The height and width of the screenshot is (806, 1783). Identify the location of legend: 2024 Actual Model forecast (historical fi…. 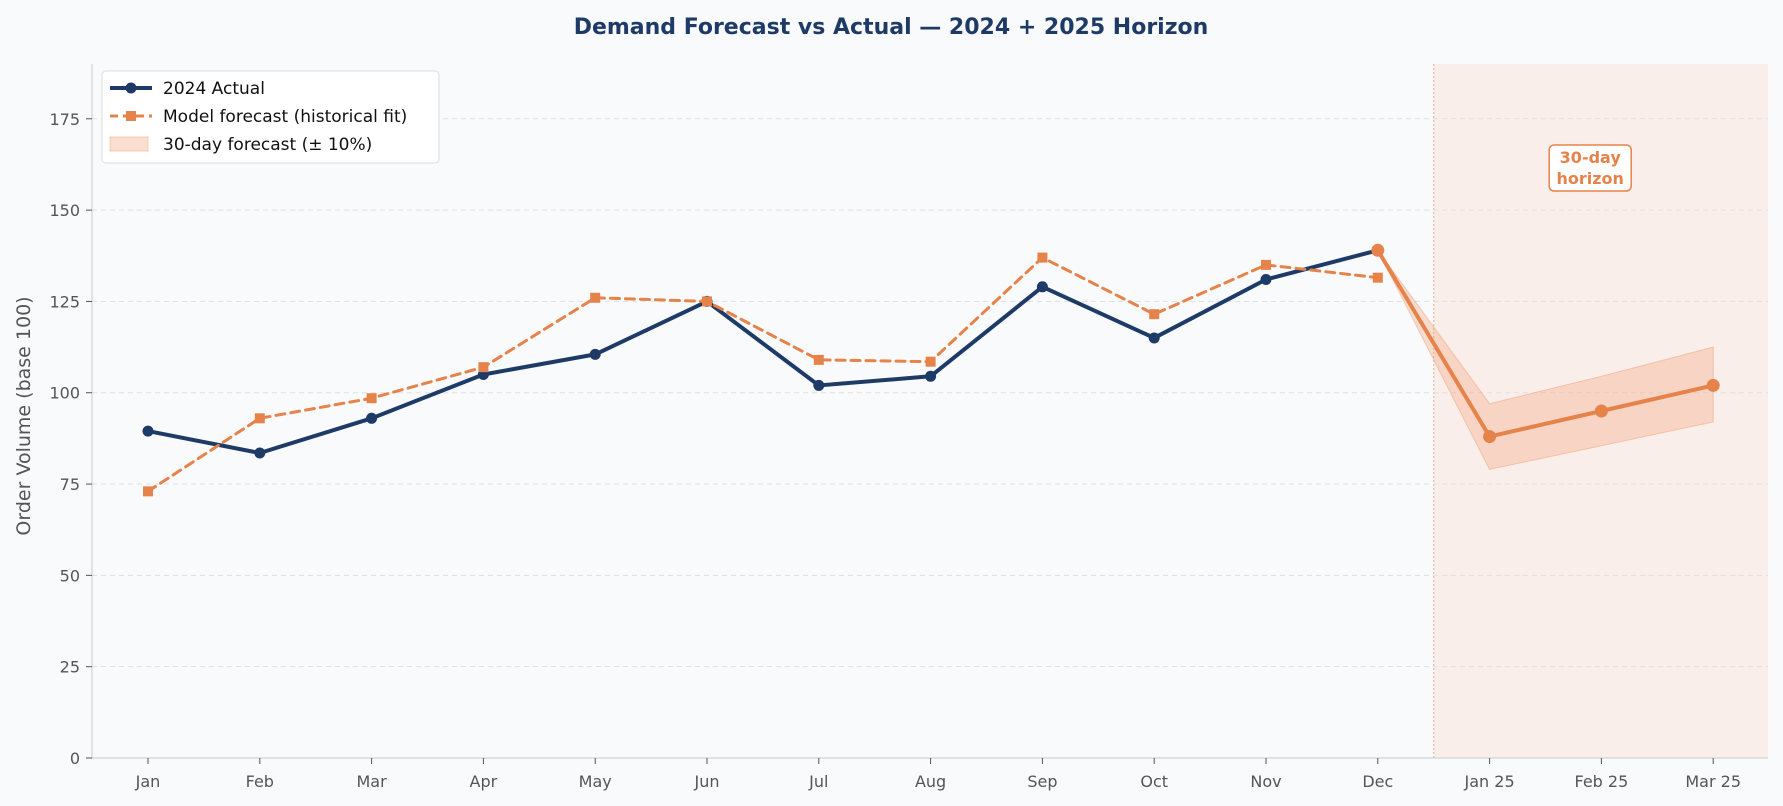
(270, 117).